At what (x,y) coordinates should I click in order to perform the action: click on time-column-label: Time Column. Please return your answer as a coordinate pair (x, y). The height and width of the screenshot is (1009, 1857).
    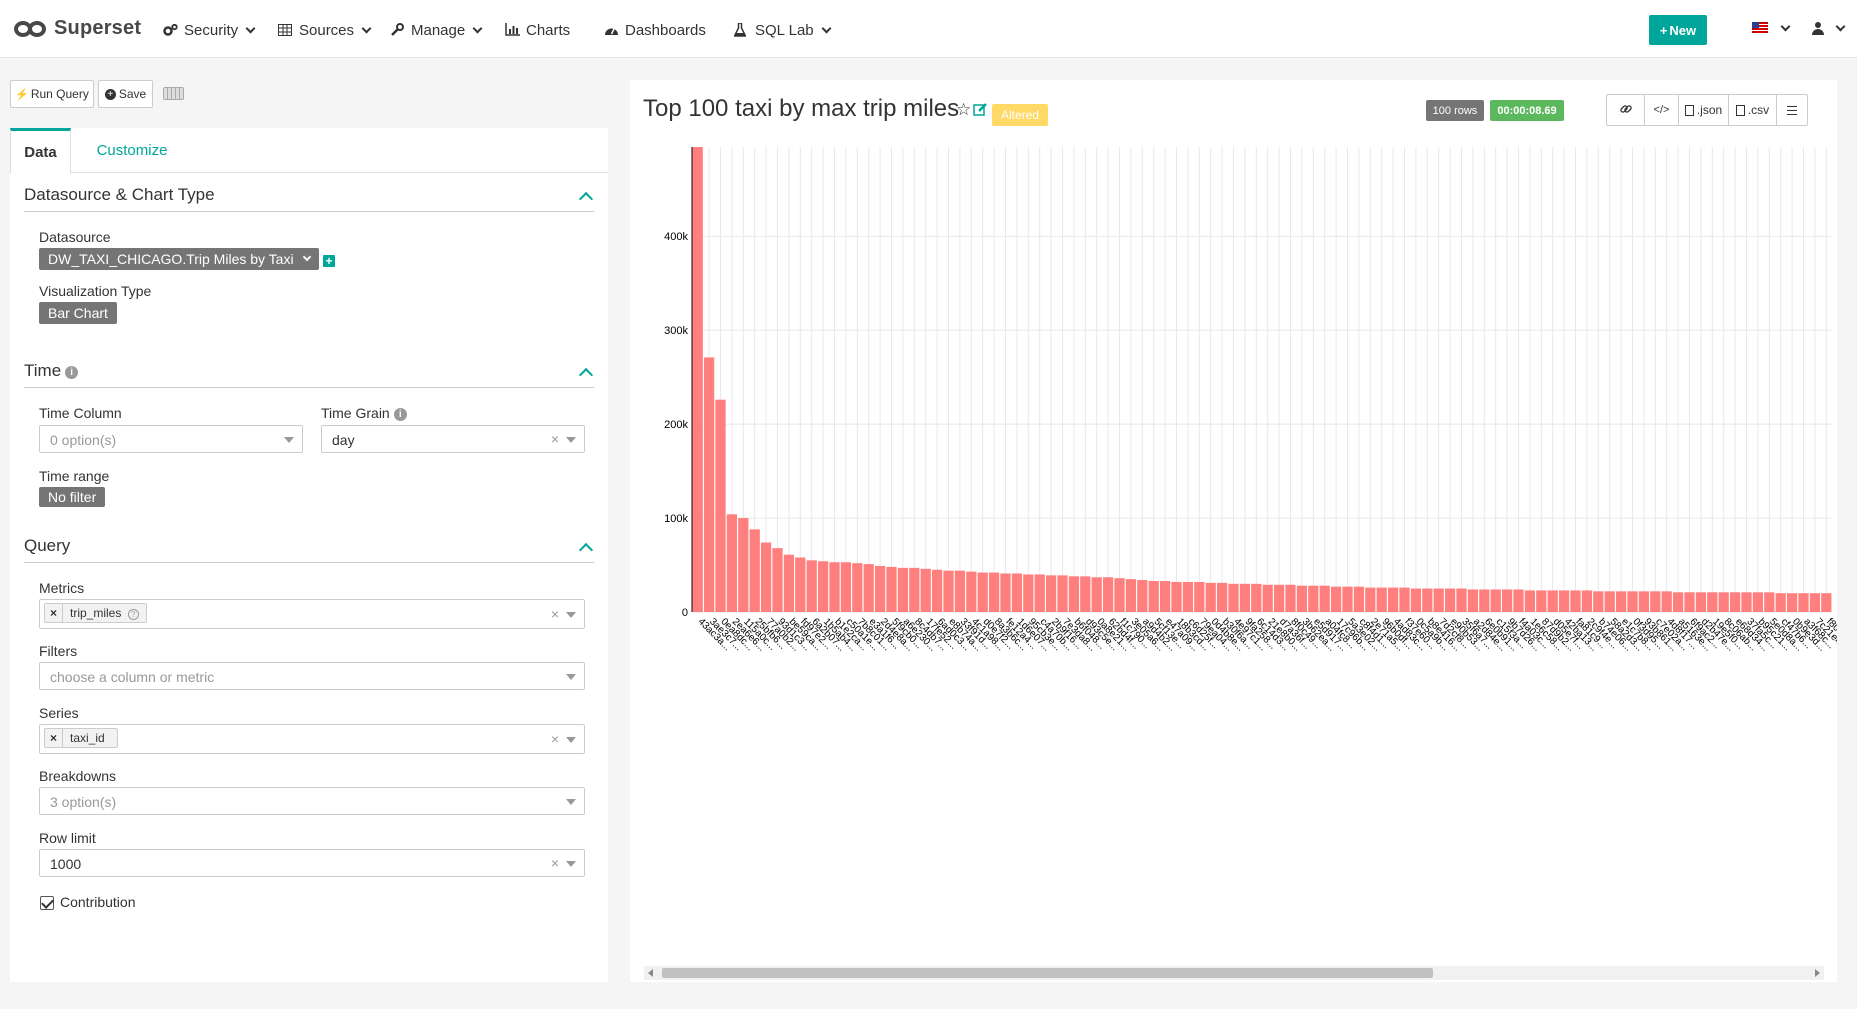
    Looking at the image, I should click on (80, 413).